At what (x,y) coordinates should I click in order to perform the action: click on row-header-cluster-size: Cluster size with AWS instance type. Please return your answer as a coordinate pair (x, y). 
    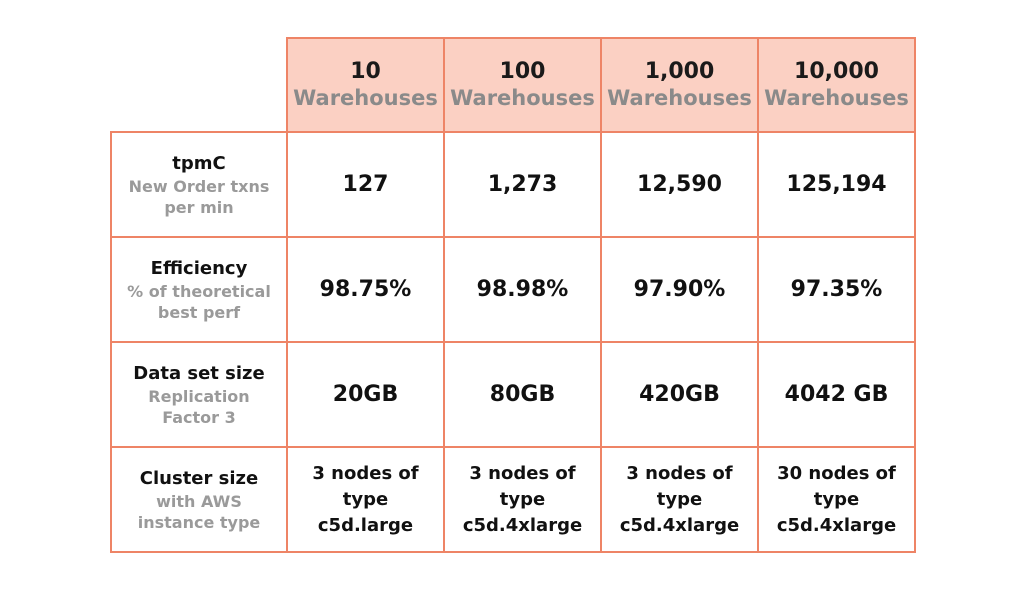
    Looking at the image, I should click on (199, 499).